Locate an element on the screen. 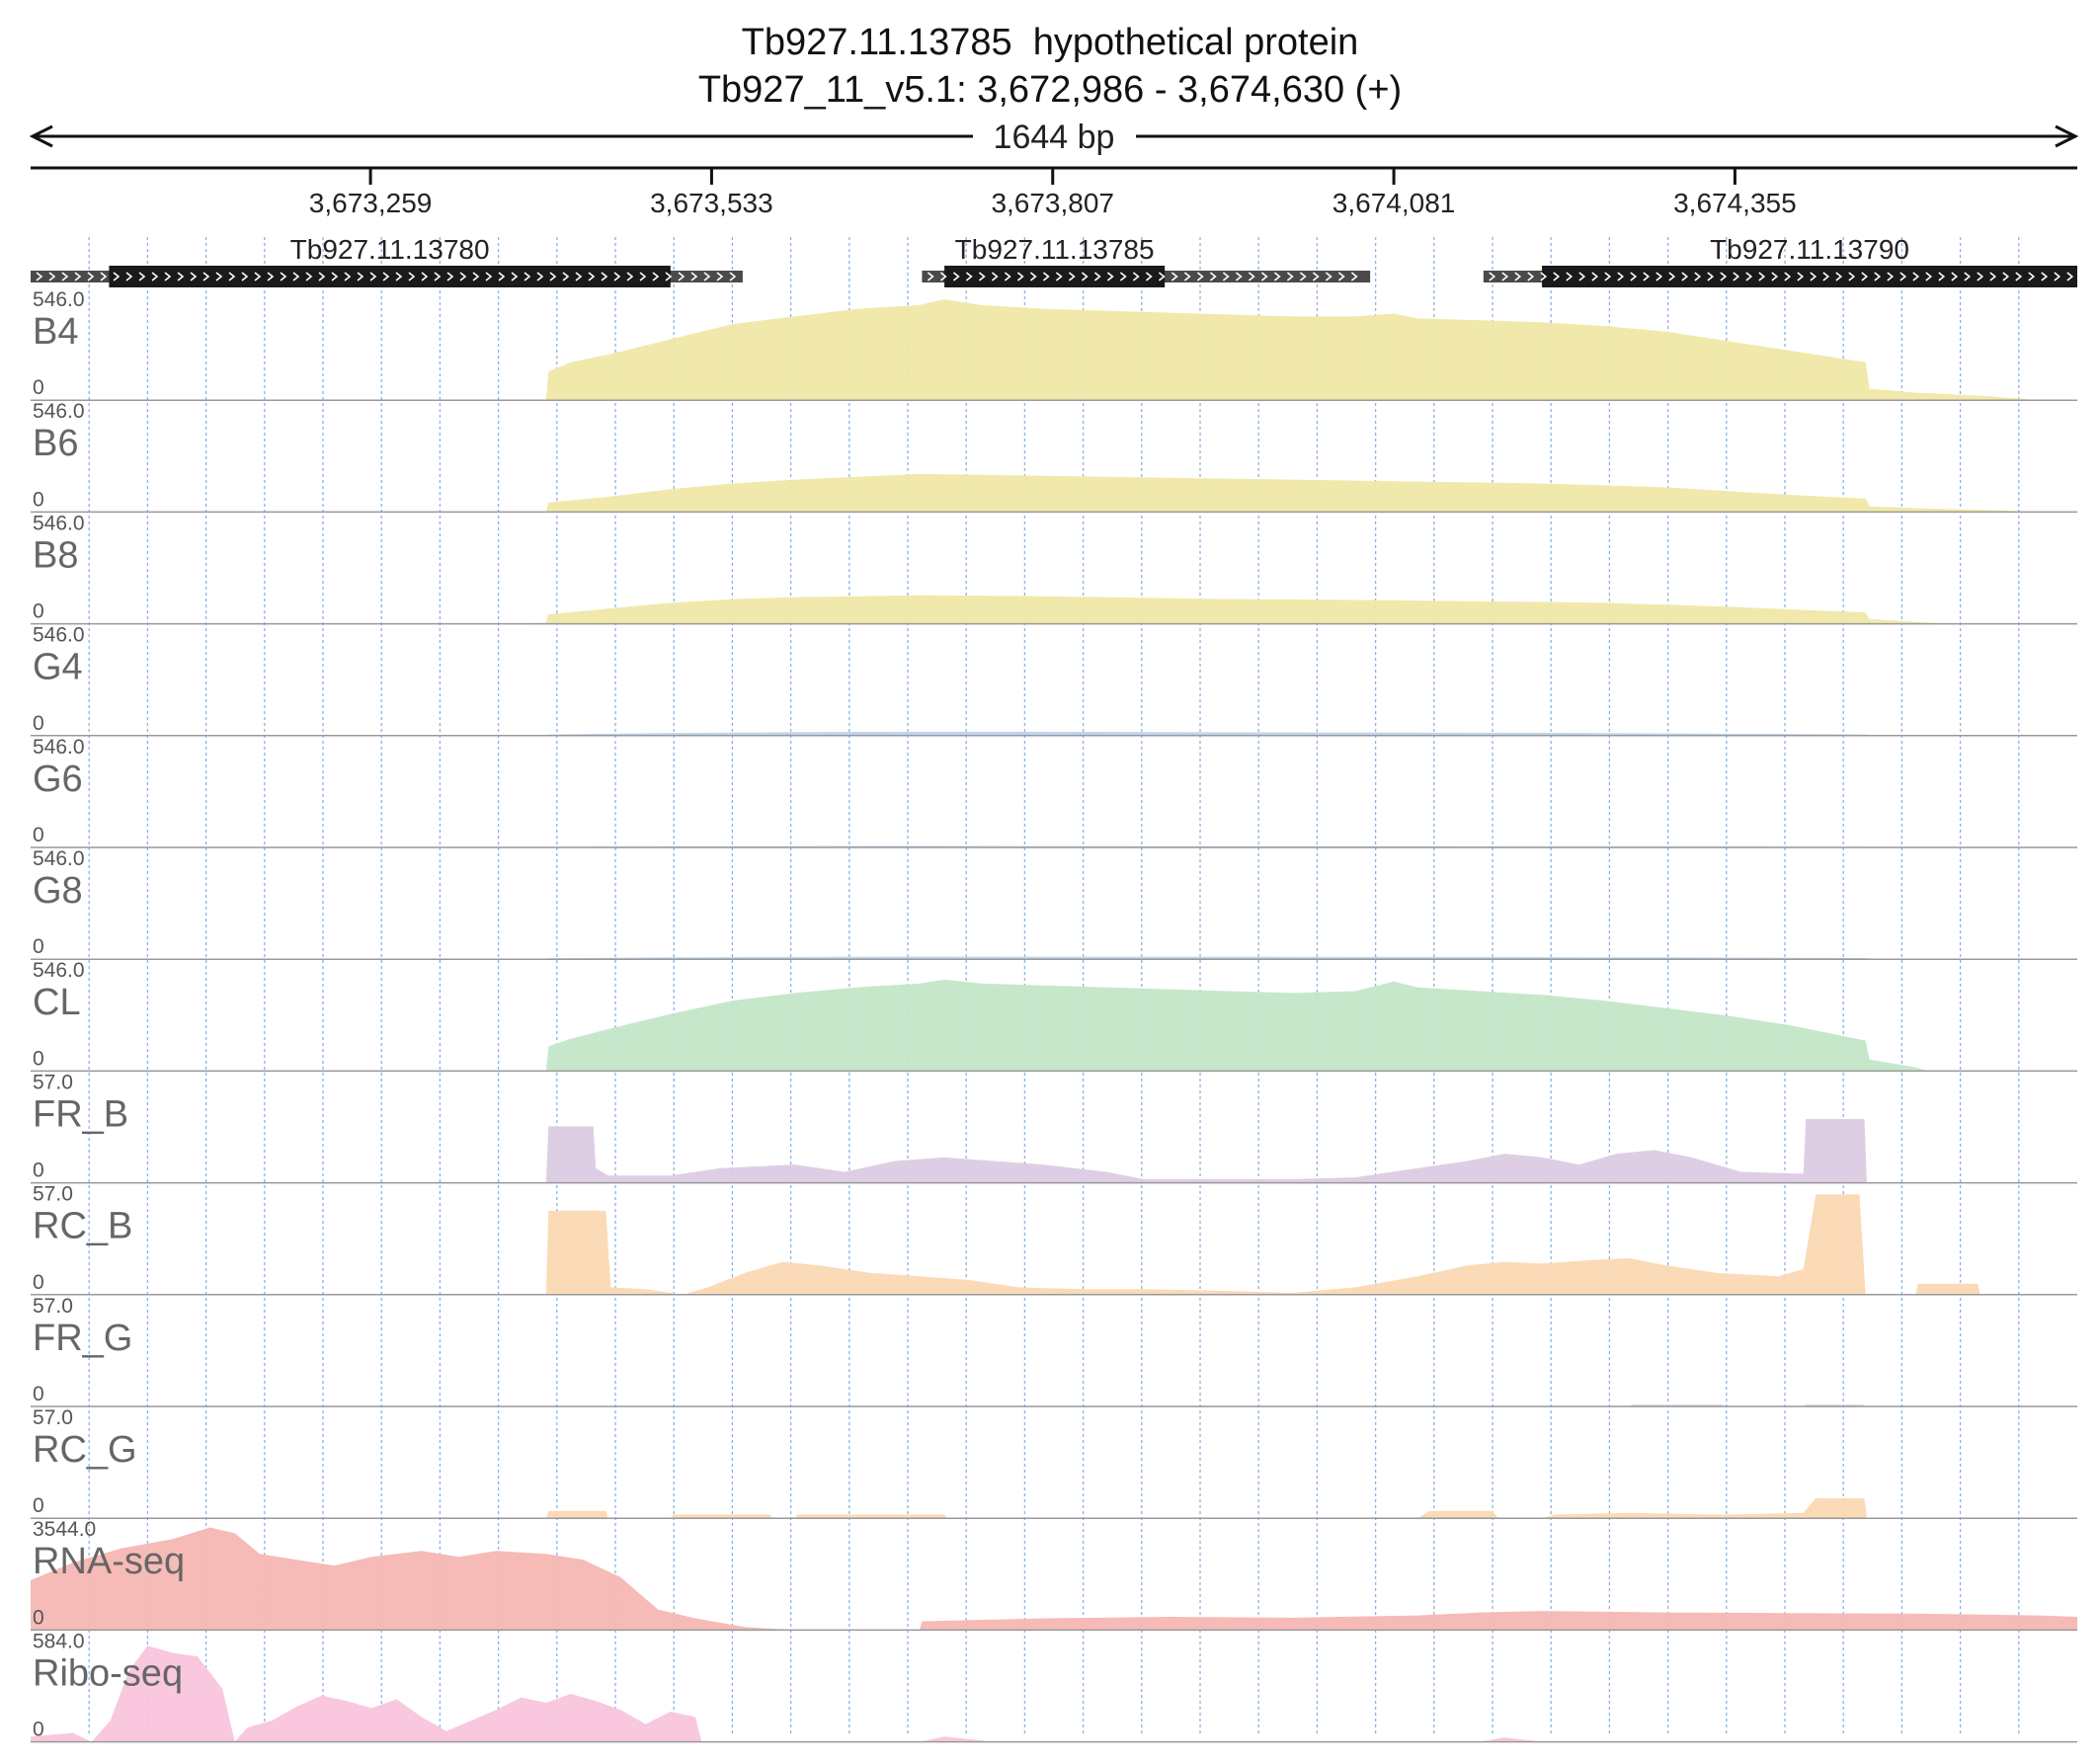  chart-subtitle: Tb927_11_v5.1: 3,672,986 - 3,674,630 (+) is located at coordinates (1050, 90).